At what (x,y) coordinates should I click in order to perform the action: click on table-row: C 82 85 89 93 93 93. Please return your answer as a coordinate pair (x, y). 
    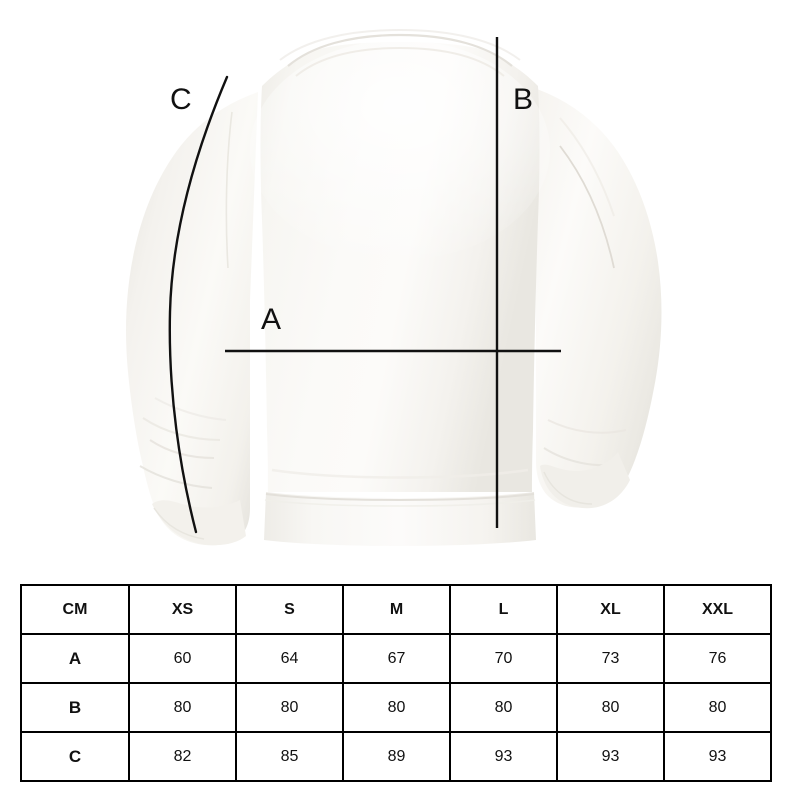
    Looking at the image, I should click on (396, 756).